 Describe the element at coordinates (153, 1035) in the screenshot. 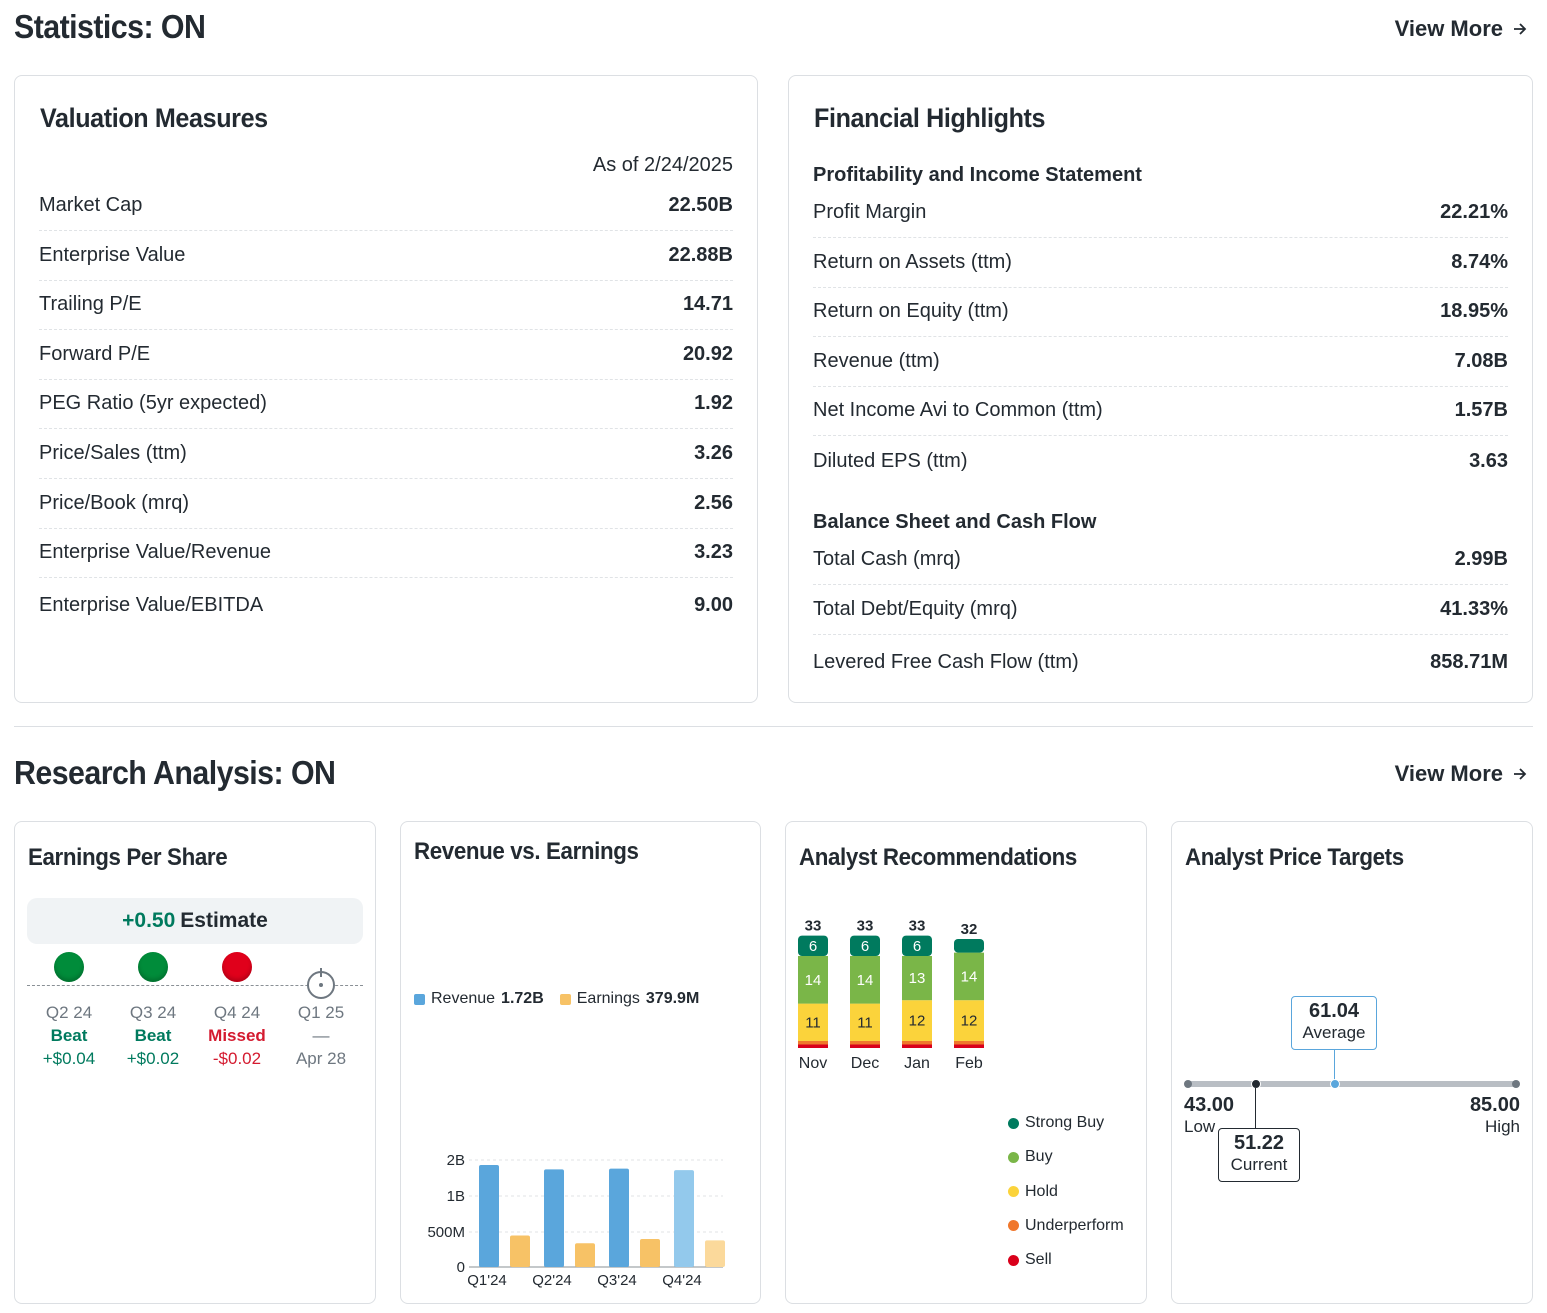

I see `eps-quarter: Q3 24 Beat +$0.02` at that location.